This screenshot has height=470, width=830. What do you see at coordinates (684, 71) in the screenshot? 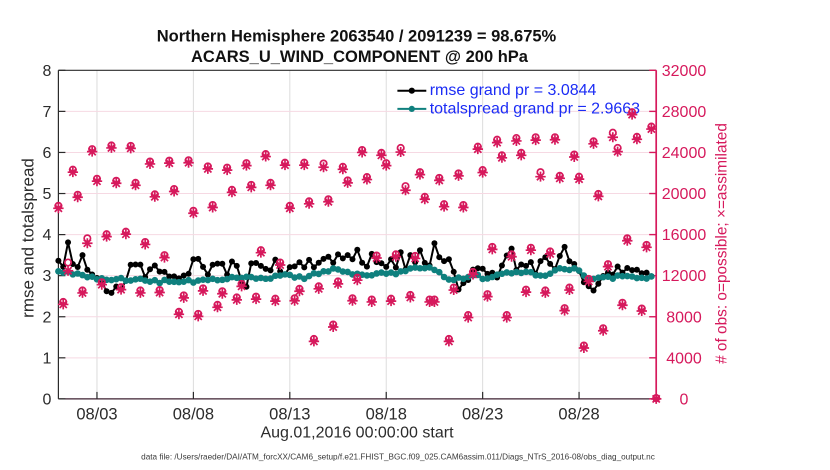
I see `svg-text: 32000` at bounding box center [684, 71].